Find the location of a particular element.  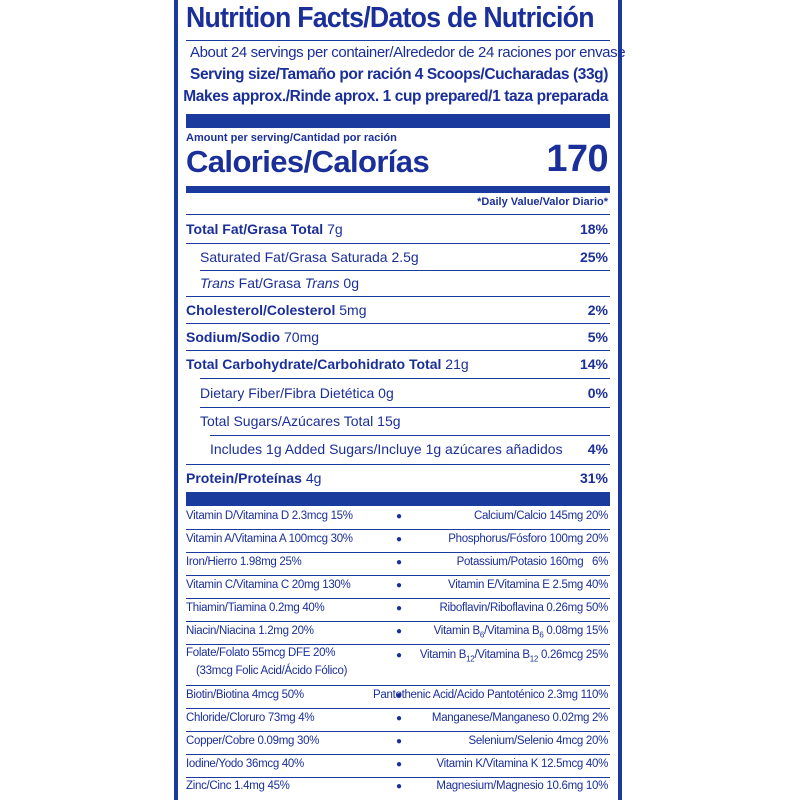

dv-sodium: 5% is located at coordinates (597, 337).